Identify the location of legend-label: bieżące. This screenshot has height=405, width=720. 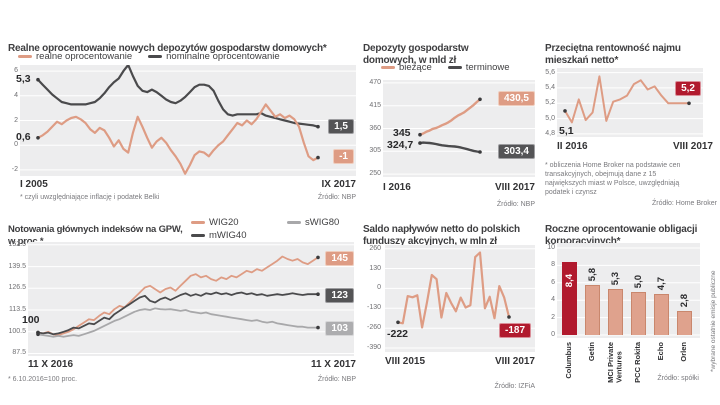
(415, 67).